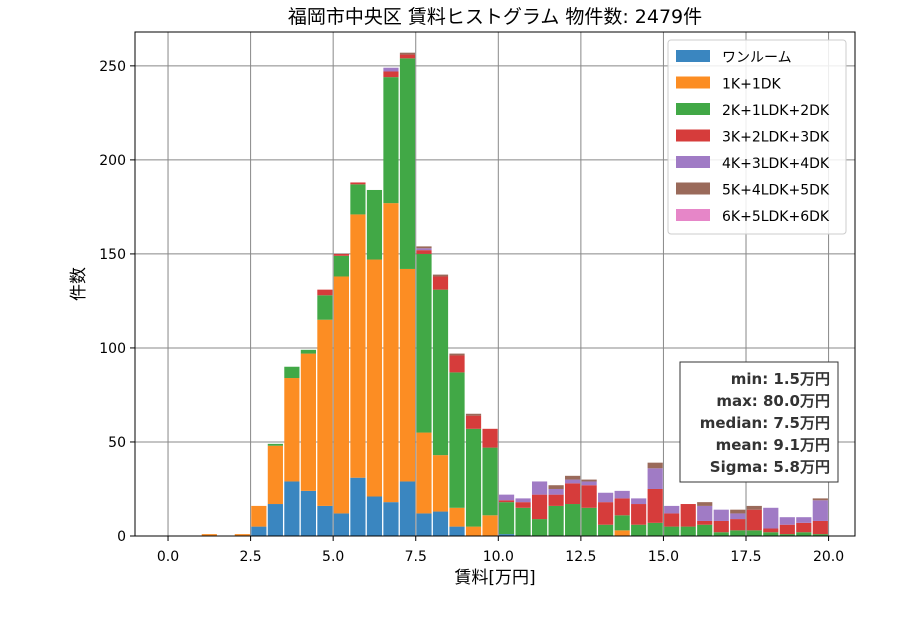 This screenshot has width=900, height=630. Describe the element at coordinates (112, 349) in the screenshot. I see `y-tick-label: 100` at that location.